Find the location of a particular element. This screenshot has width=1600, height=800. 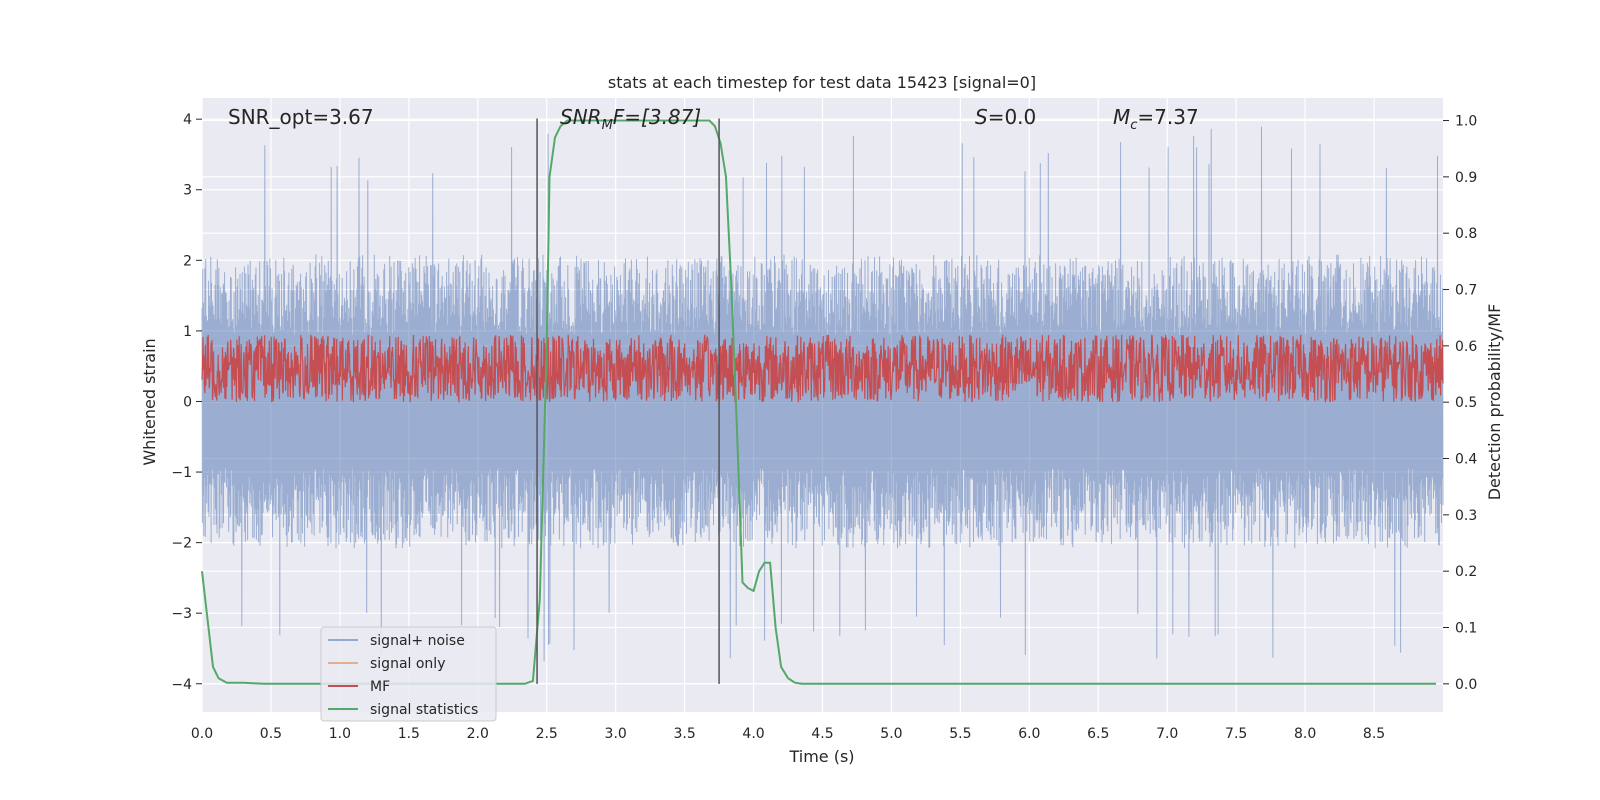

annotation-snr-mf-symbol: SNR is located at coordinates (581, 117).